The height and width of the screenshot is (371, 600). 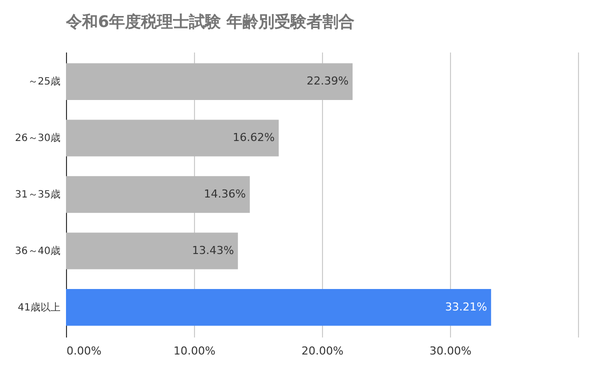 What do you see at coordinates (195, 351) in the screenshot?
I see `x-tick-label: 10.00%` at bounding box center [195, 351].